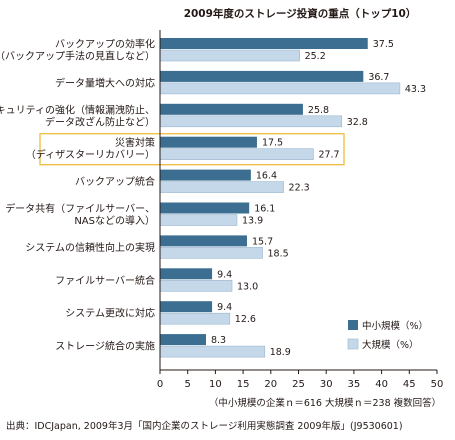 The image size is (455, 440). I want to click on category-label: ストレージ統合の実施, so click(105, 346).